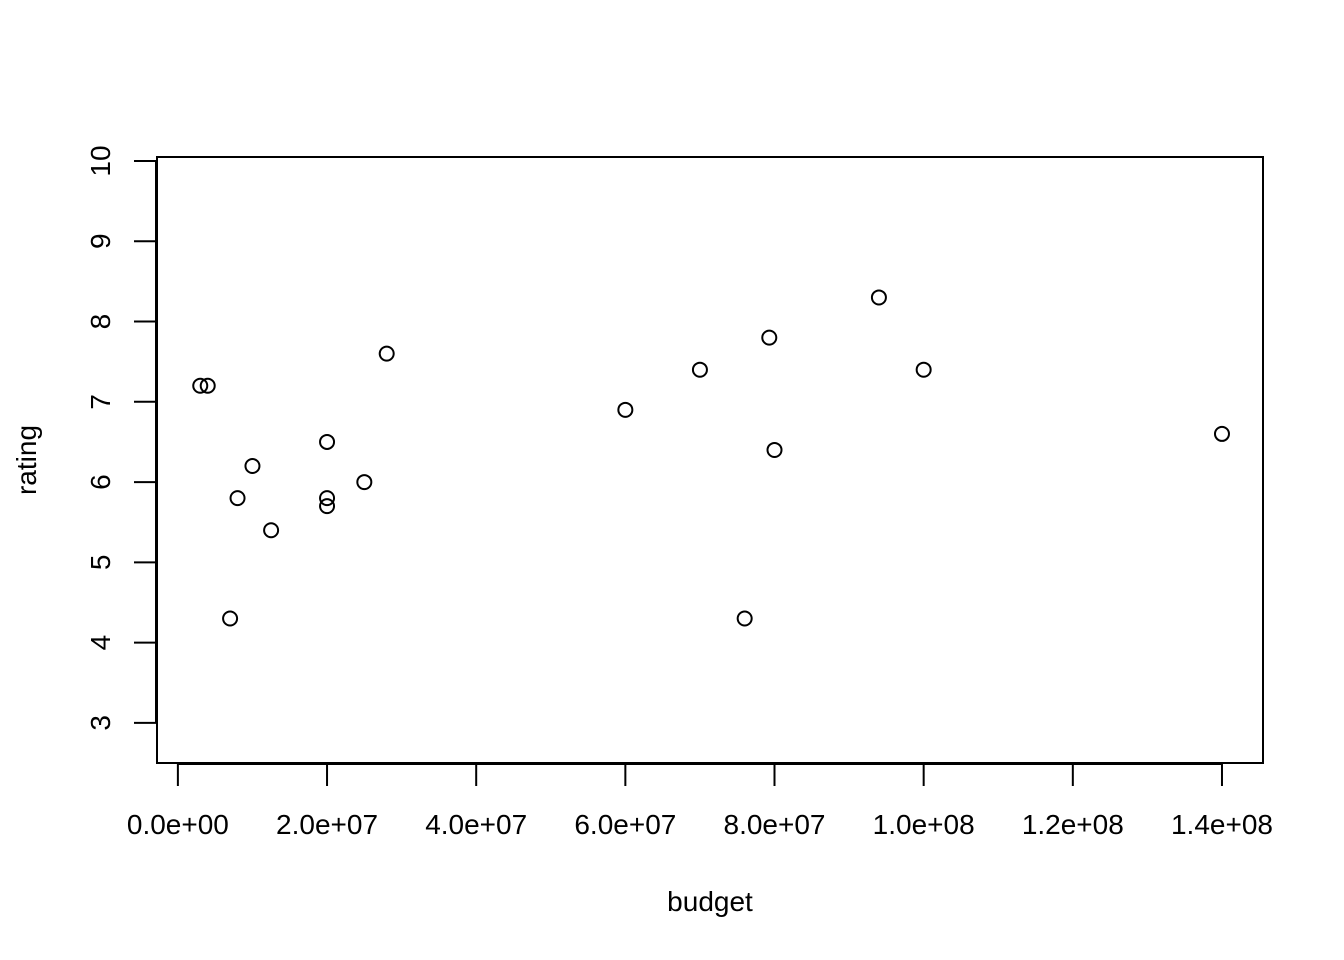 Image resolution: width=1344 pixels, height=960 pixels. What do you see at coordinates (100, 241) in the screenshot?
I see `y-tick-label: 9` at bounding box center [100, 241].